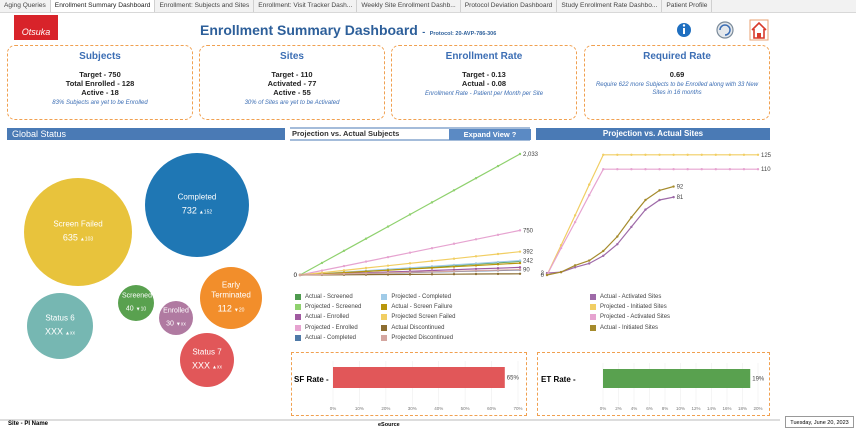 Image resolution: width=856 pixels, height=434 pixels. What do you see at coordinates (78, 239) in the screenshot?
I see `bubble-value-row: 635 ▲103` at bounding box center [78, 239].